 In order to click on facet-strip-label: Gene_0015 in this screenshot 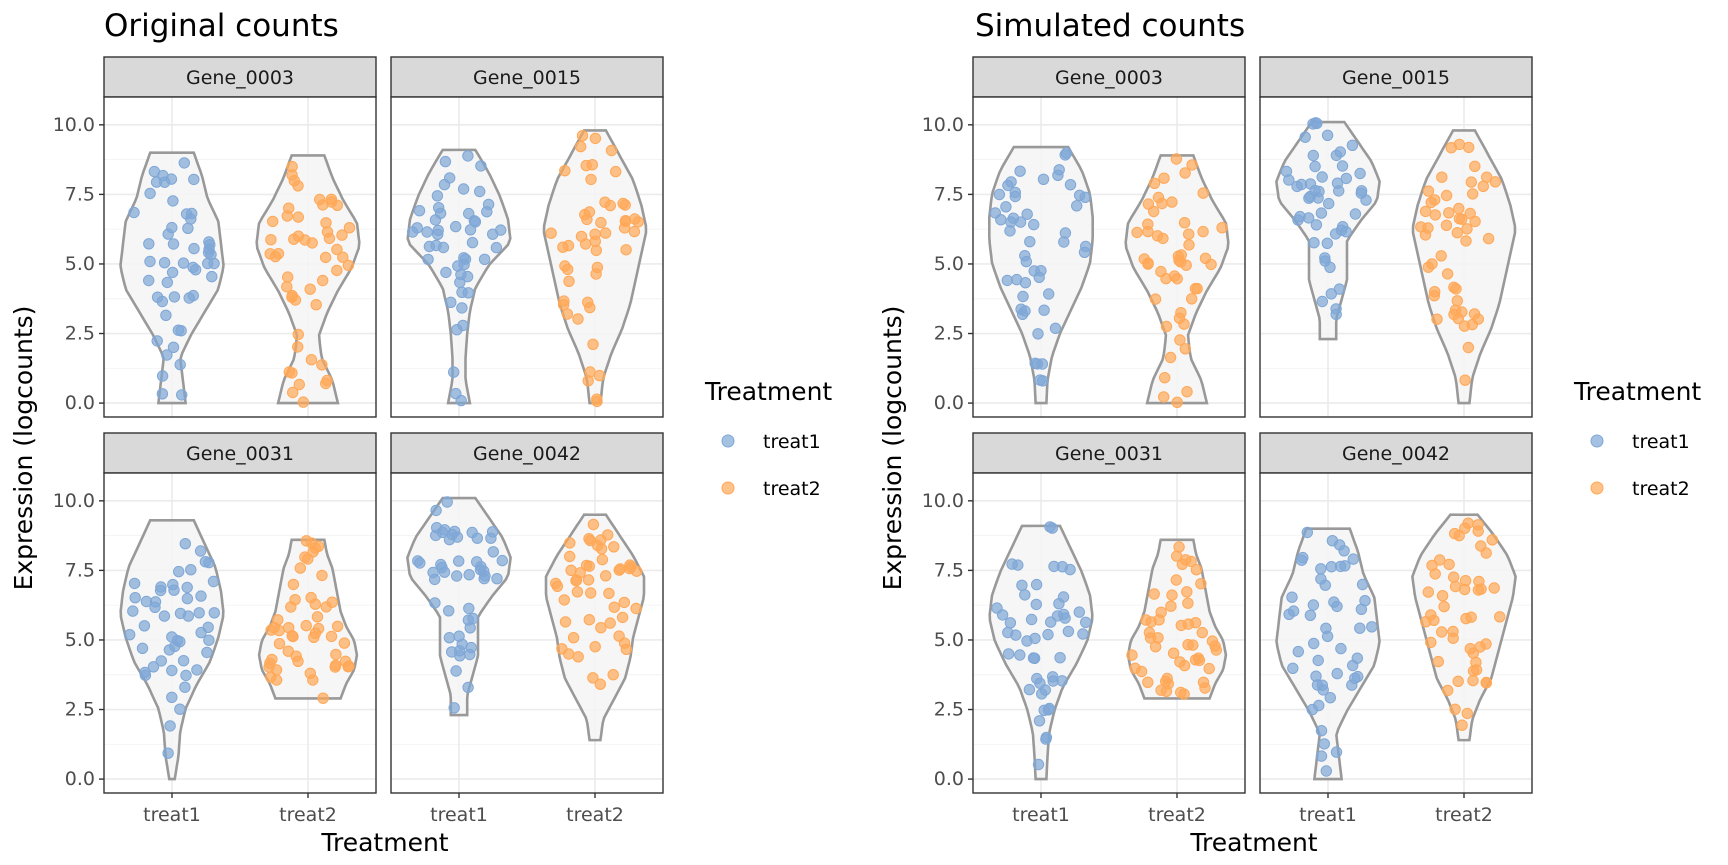, I will do `click(1396, 78)`.